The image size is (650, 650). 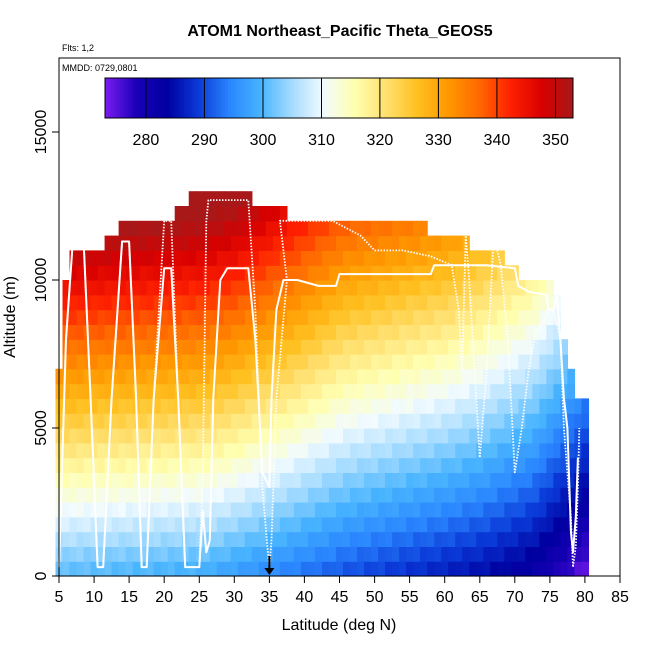 I want to click on colorbar-tick-label: 350, so click(x=555, y=140).